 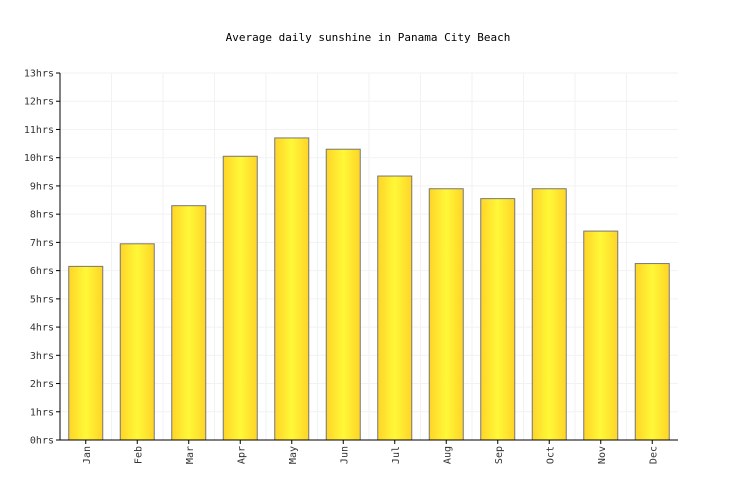 I want to click on y-tick-label: 3hrs, so click(x=42, y=356).